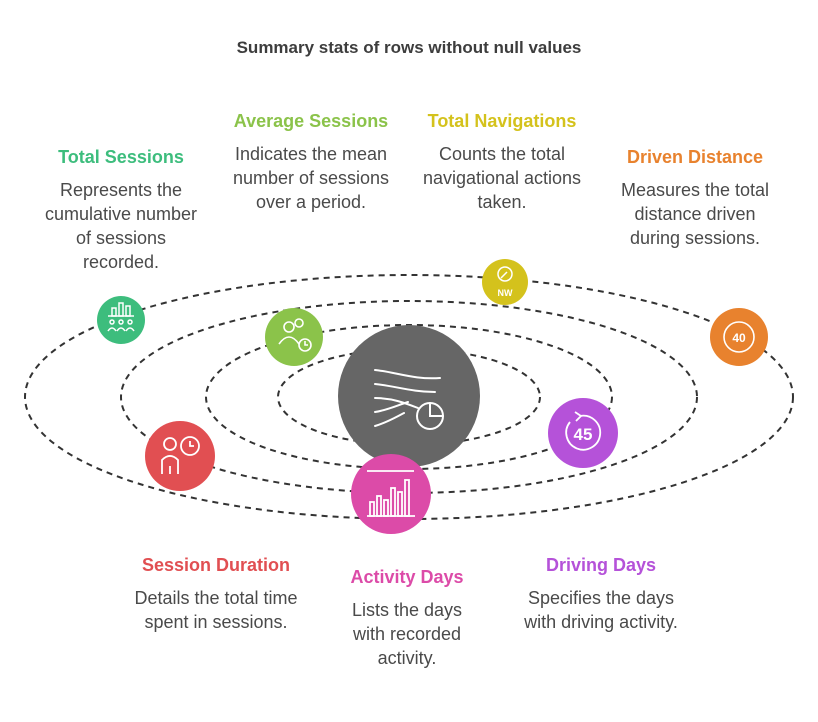  I want to click on node-driving-days: 45, so click(583, 433).